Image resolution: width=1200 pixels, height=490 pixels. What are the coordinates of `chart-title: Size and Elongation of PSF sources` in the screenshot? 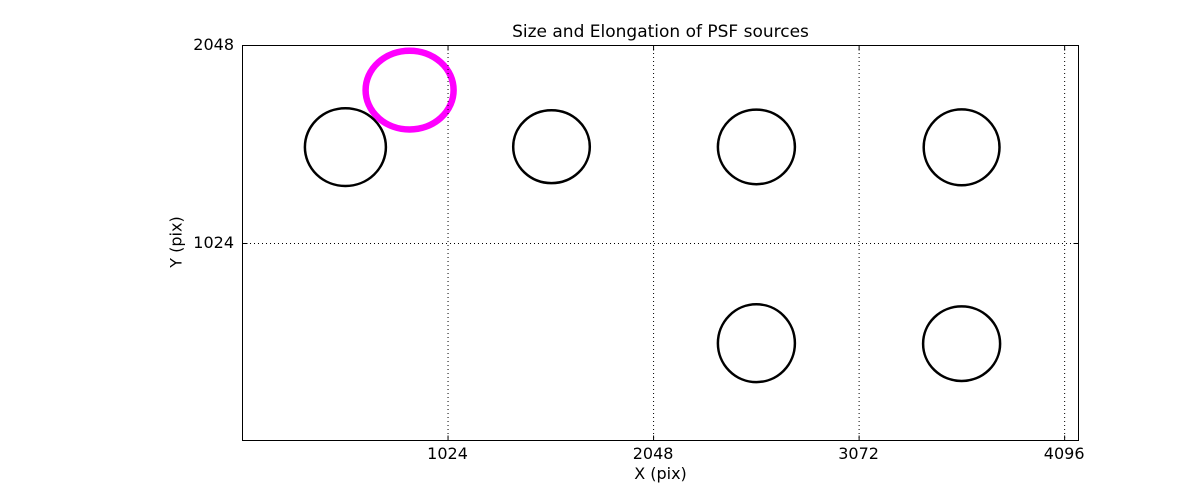 It's located at (660, 32).